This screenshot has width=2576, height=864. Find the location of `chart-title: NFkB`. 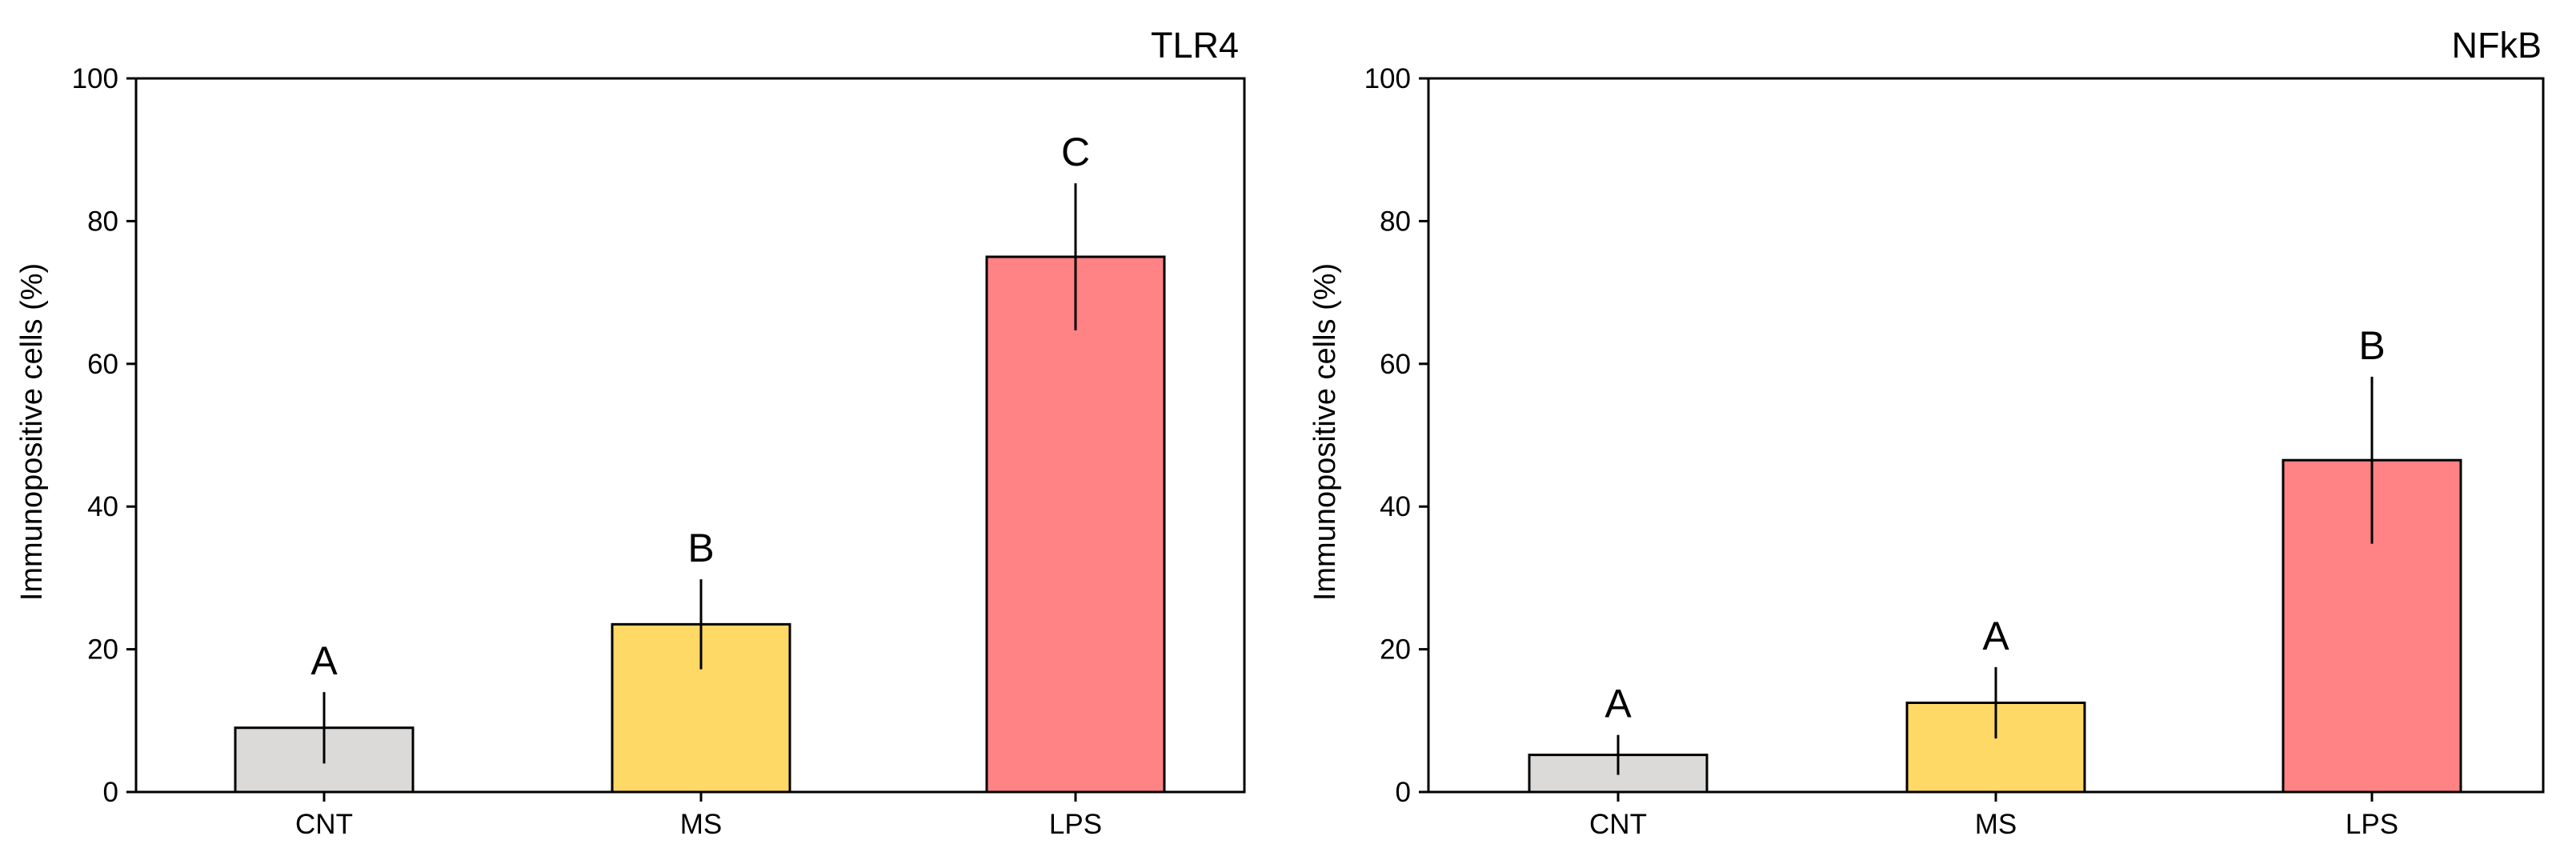

chart-title: NFkB is located at coordinates (2497, 45).